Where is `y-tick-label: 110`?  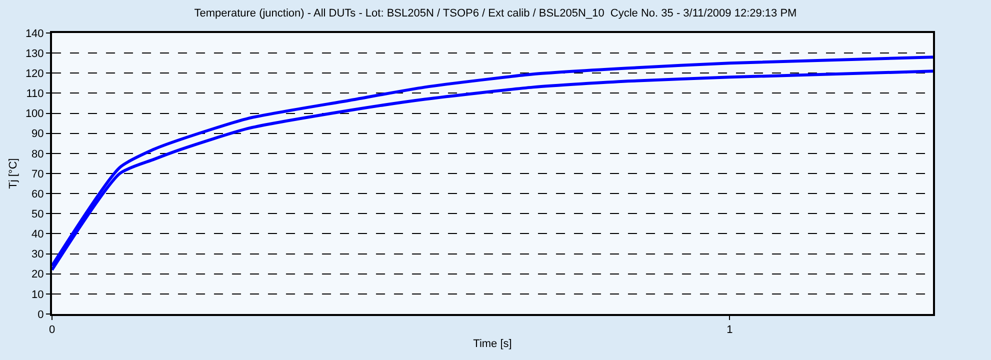 y-tick-label: 110 is located at coordinates (35, 94).